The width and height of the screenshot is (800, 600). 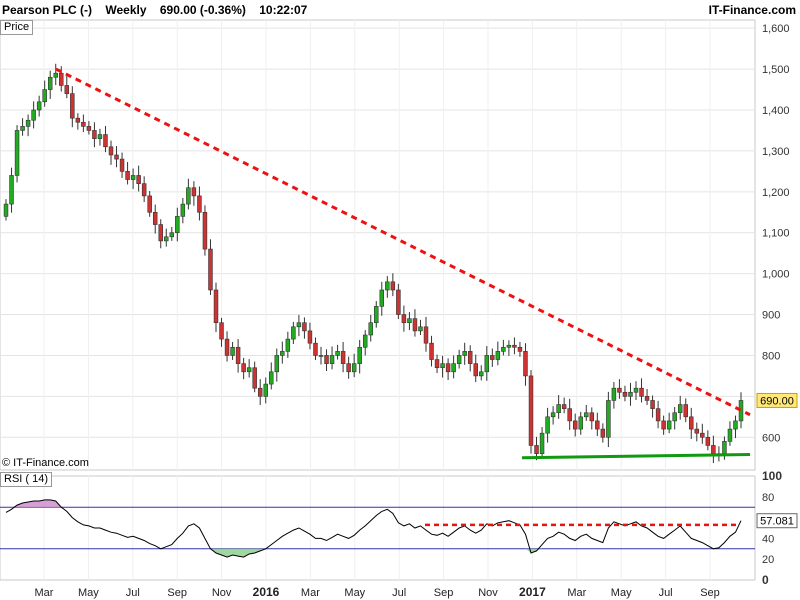 What do you see at coordinates (765, 580) in the screenshot?
I see `rsi-tick-label: 0` at bounding box center [765, 580].